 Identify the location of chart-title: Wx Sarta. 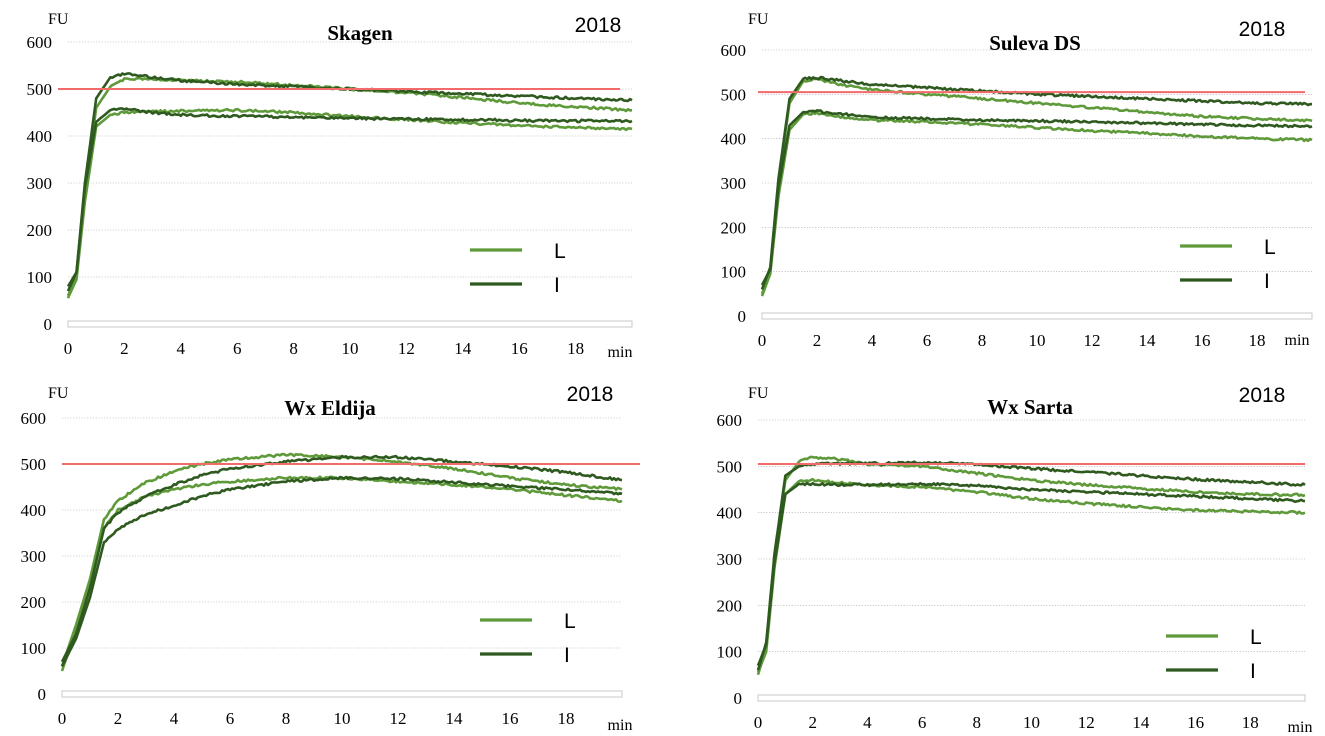
(1030, 407).